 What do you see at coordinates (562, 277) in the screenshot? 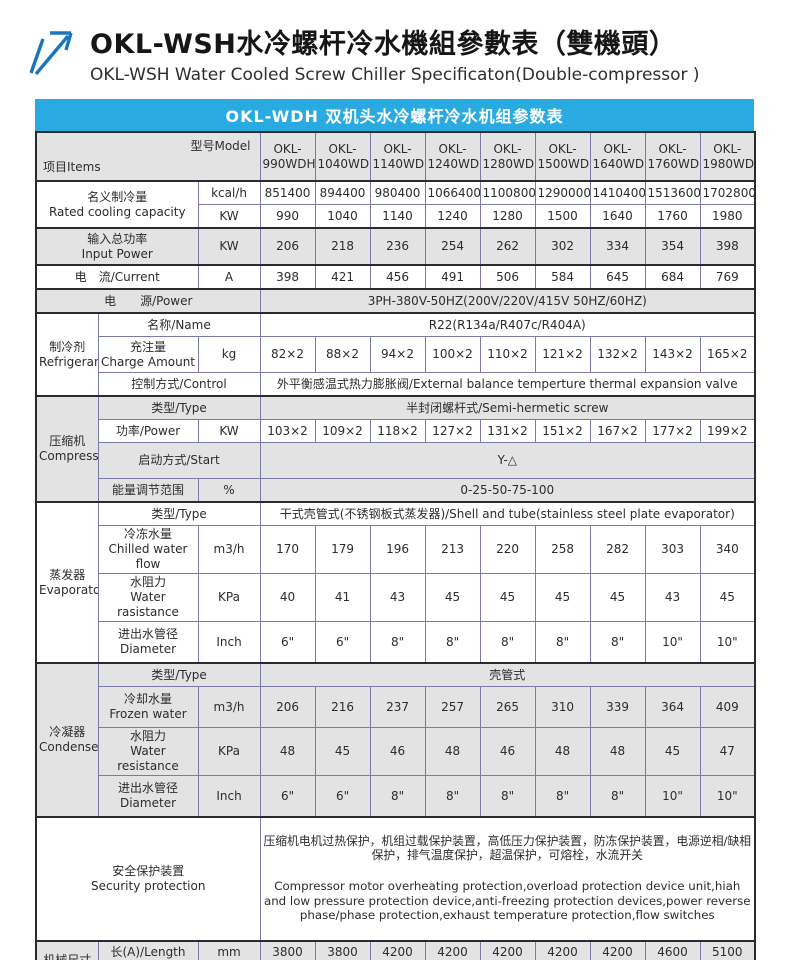
I see `value-cell: 584` at bounding box center [562, 277].